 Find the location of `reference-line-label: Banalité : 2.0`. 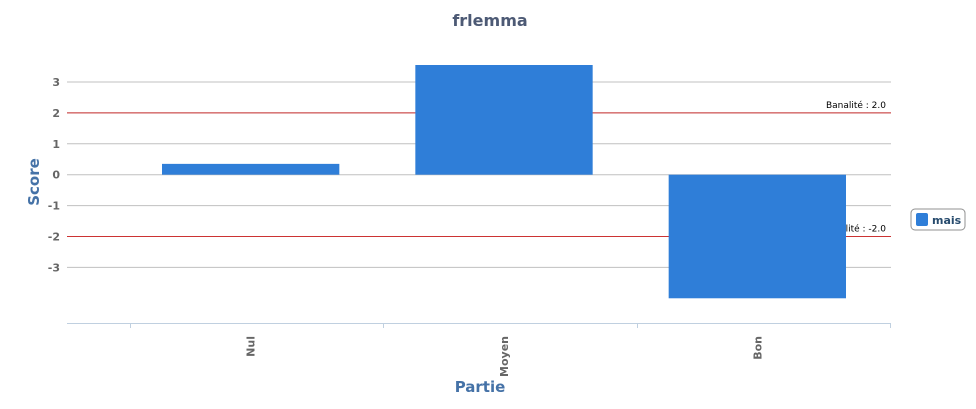

reference-line-label: Banalité : 2.0 is located at coordinates (856, 105).